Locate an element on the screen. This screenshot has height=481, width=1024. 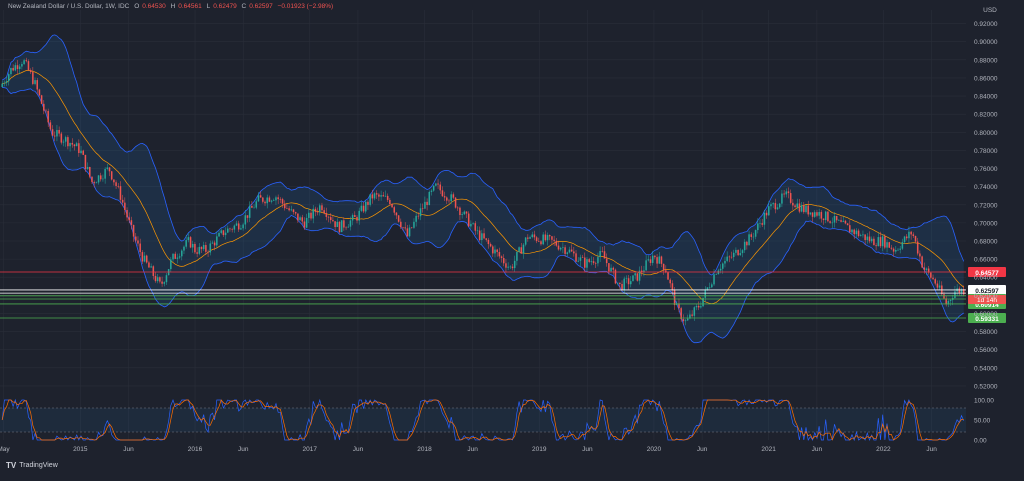
time-tick-label: 2015 is located at coordinates (80, 449).